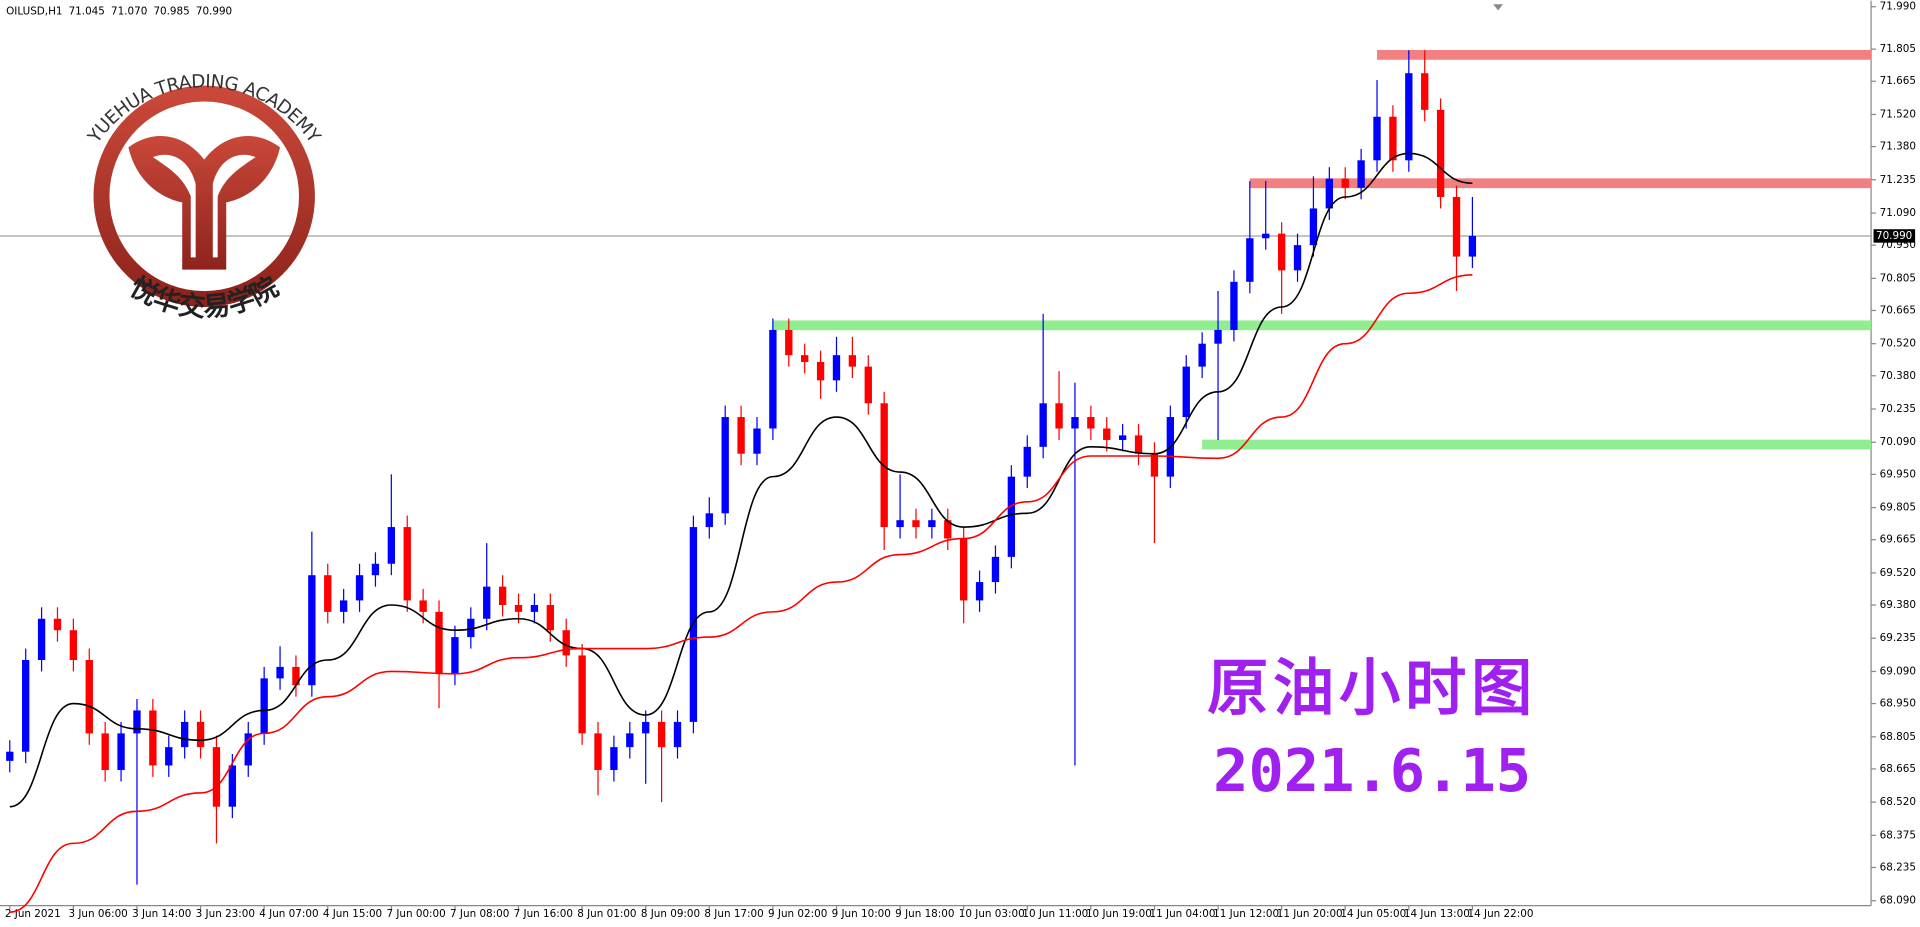  What do you see at coordinates (1183, 914) in the screenshot?
I see `x-tick-label: 11 Jun 04:00` at bounding box center [1183, 914].